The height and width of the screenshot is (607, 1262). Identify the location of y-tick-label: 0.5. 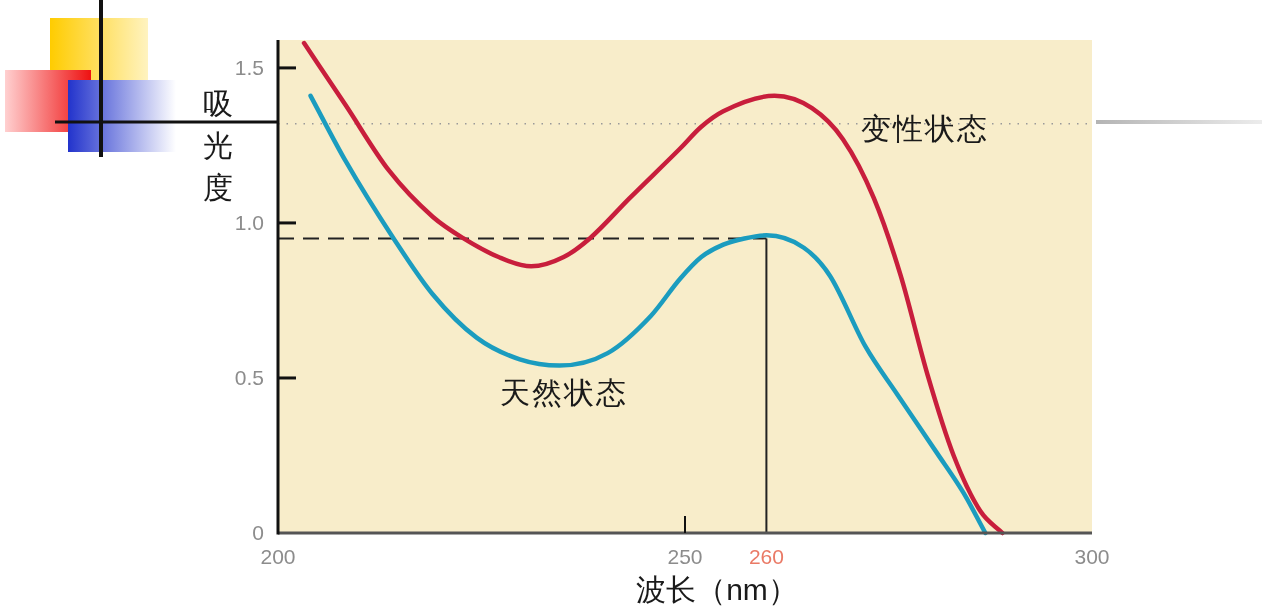
(249, 377).